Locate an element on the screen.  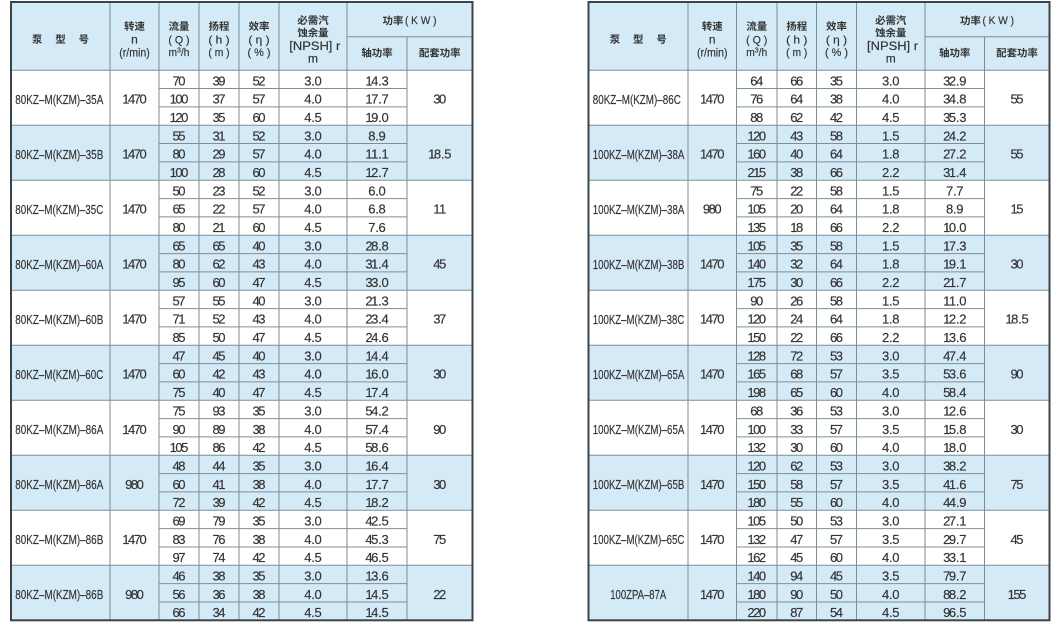
svg-text: 17.7 is located at coordinates (376, 484).